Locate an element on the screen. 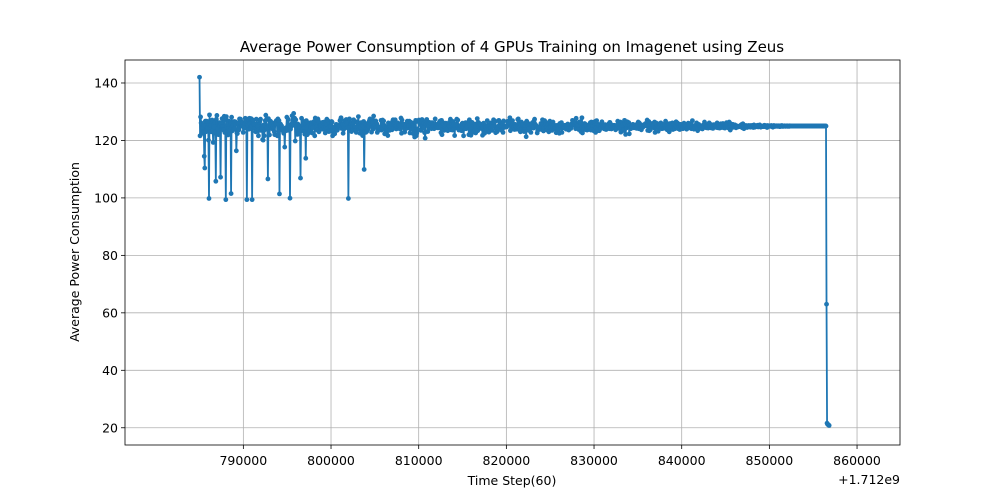  y-tick-label: 40 is located at coordinates (110, 370).